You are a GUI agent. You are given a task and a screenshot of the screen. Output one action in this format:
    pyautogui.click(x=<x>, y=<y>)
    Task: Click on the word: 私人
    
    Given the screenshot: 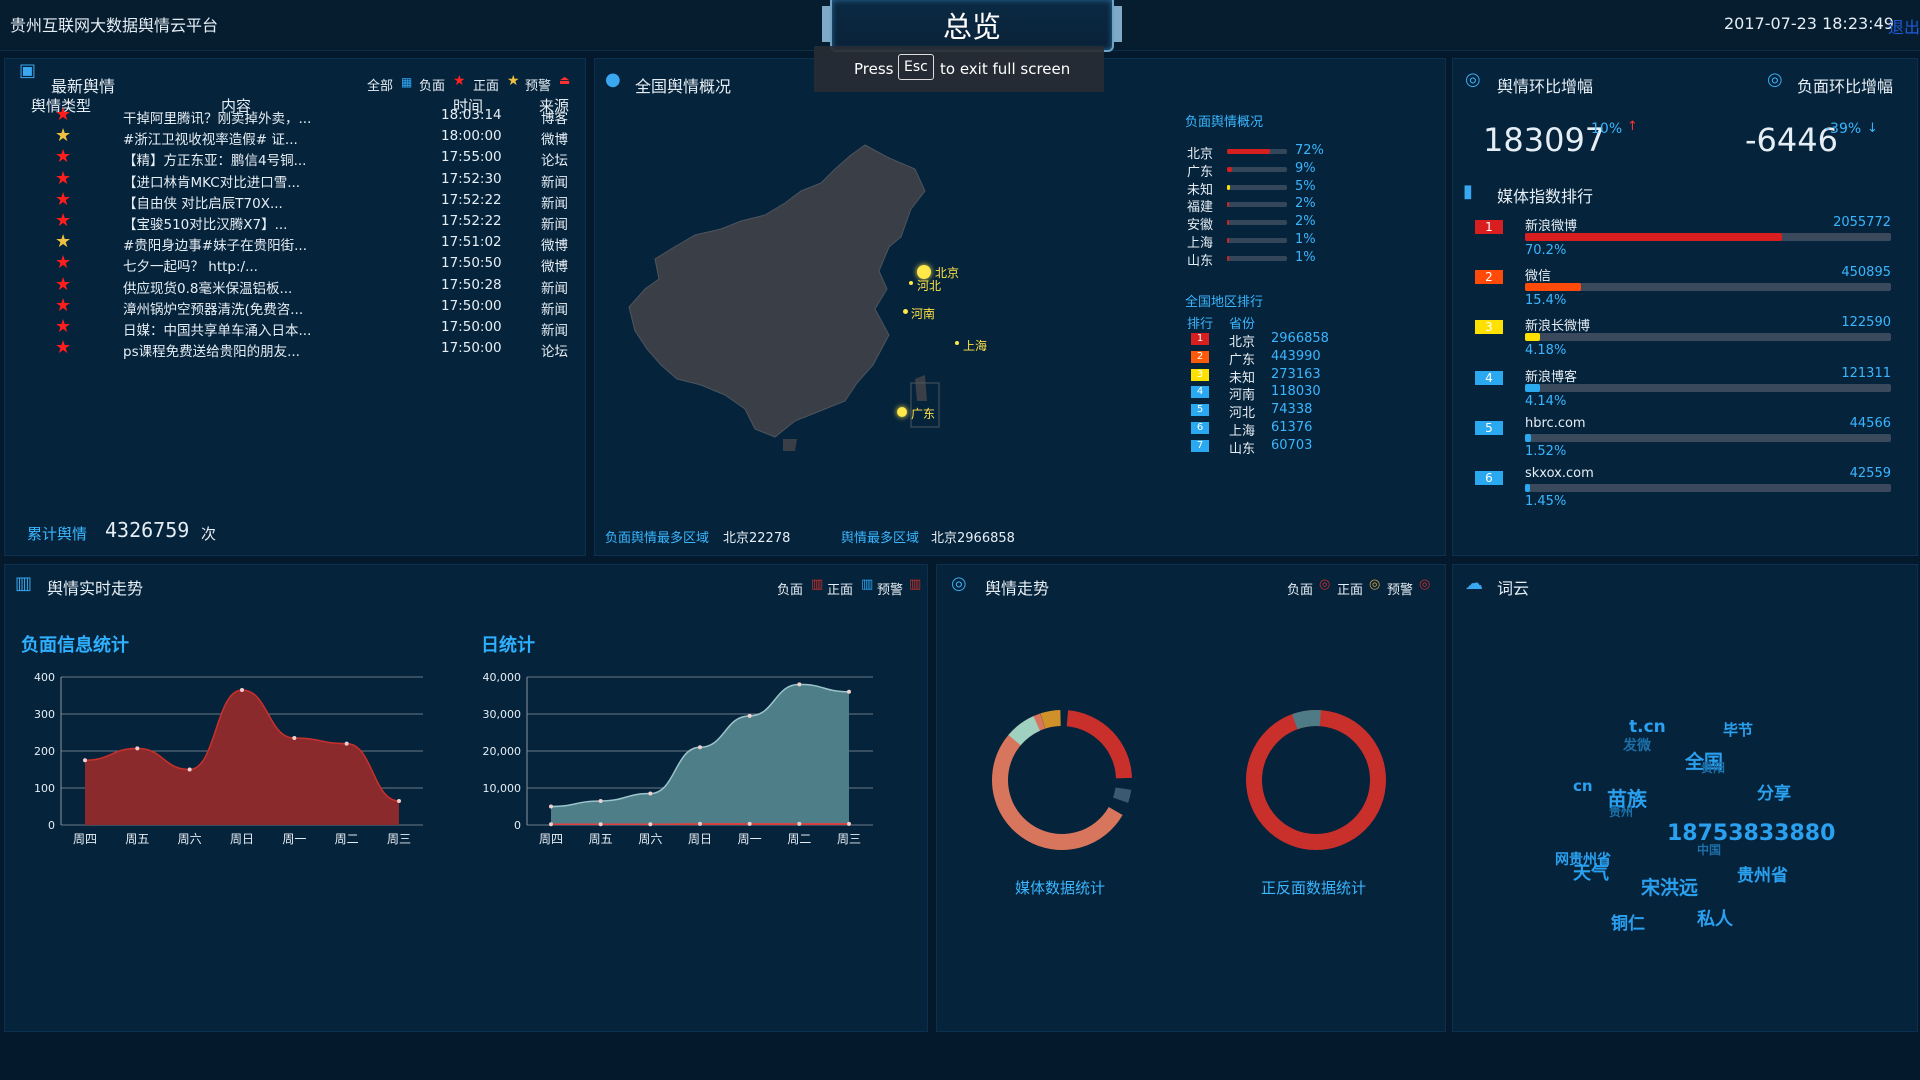 What is the action you would take?
    pyautogui.click(x=1715, y=919)
    